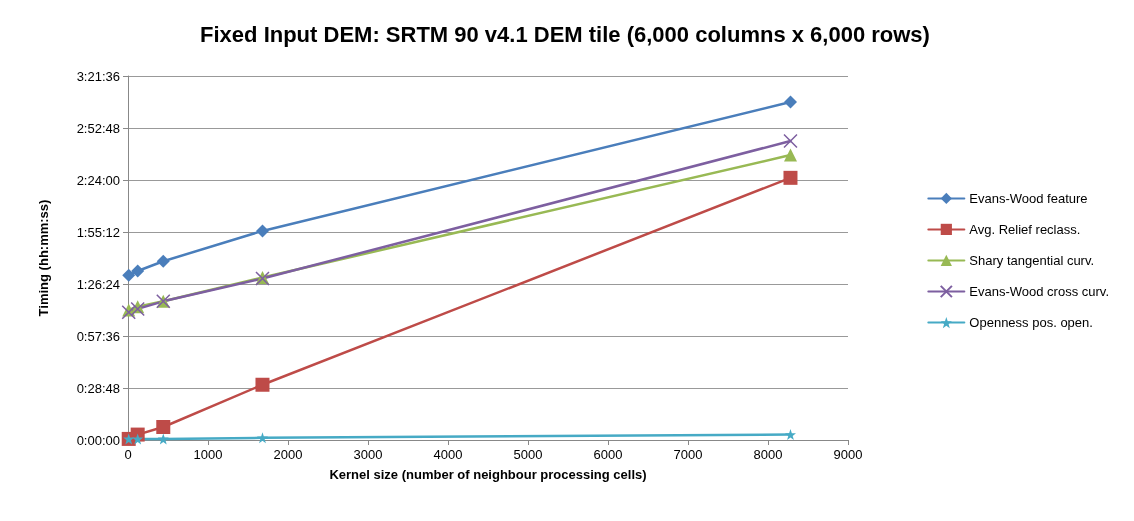 The image size is (1134, 521). Describe the element at coordinates (565, 34) in the screenshot. I see `chart-title: Fixed Input DEM: SRTM 90 v4.1 DEM tile (6,000 columns x 6,000 rows)` at that location.